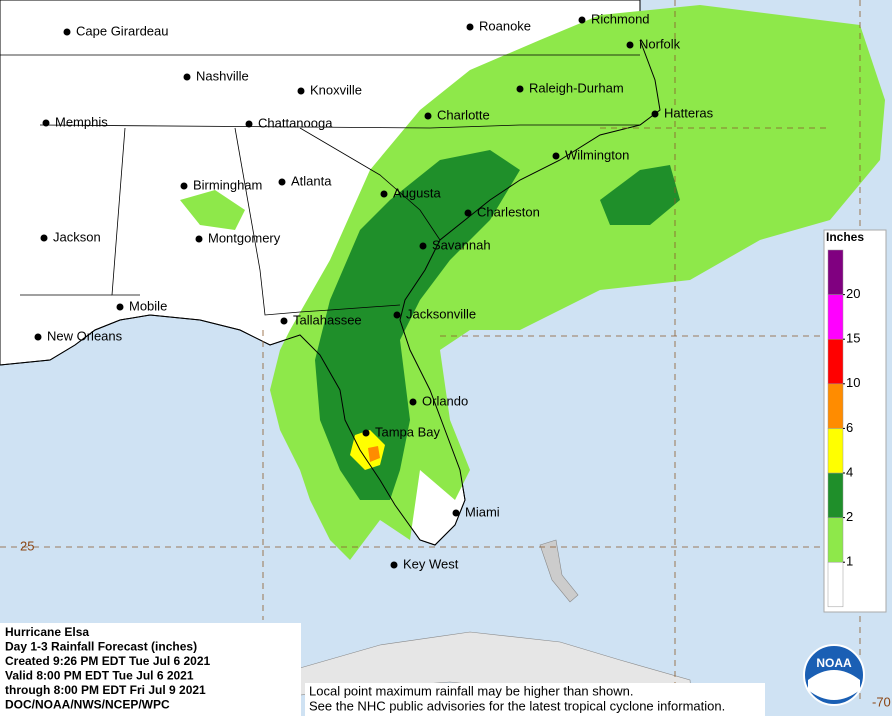  I want to click on city-label: Jackson, so click(77, 236).